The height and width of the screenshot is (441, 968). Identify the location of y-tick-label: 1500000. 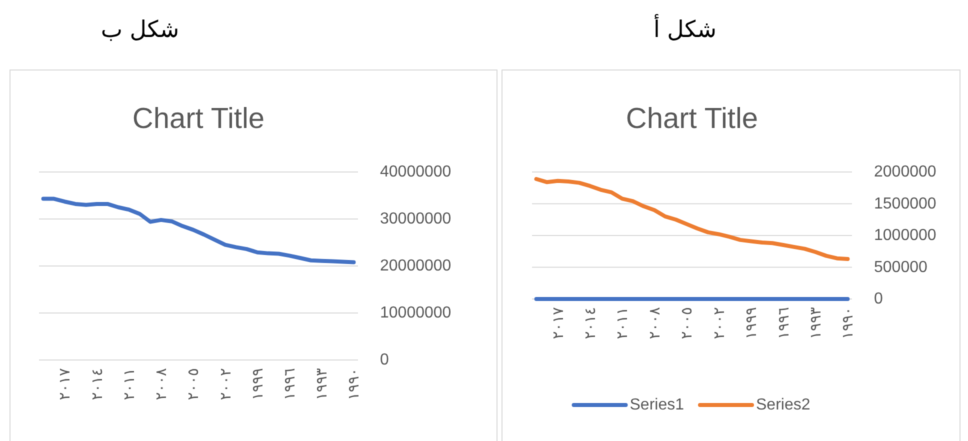
(905, 203).